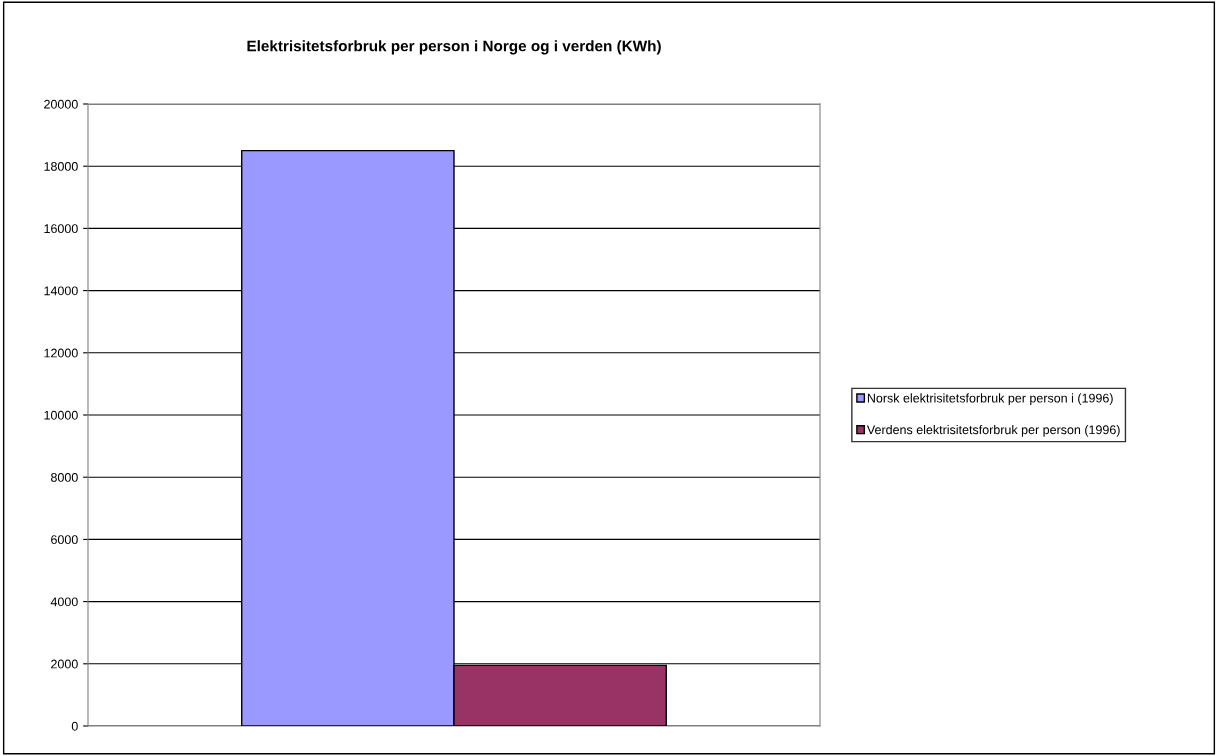 The height and width of the screenshot is (756, 1218). What do you see at coordinates (61, 415) in the screenshot?
I see `y-tick-label: 10000` at bounding box center [61, 415].